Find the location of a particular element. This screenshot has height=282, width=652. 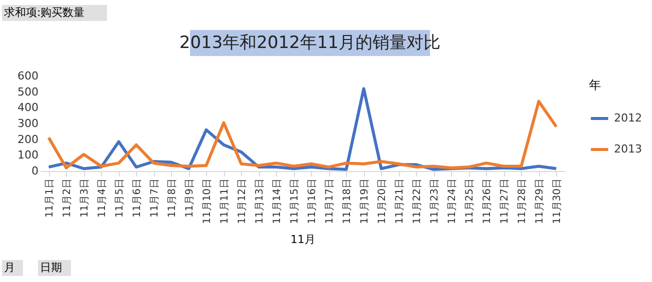

x-tick-label: 11月22日 is located at coordinates (417, 201).